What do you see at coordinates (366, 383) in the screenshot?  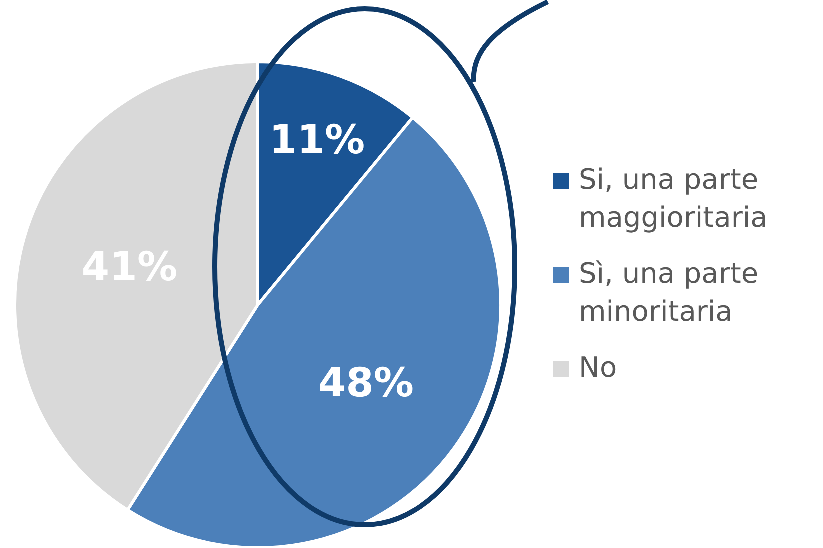 I see `data-label: 48%` at bounding box center [366, 383].